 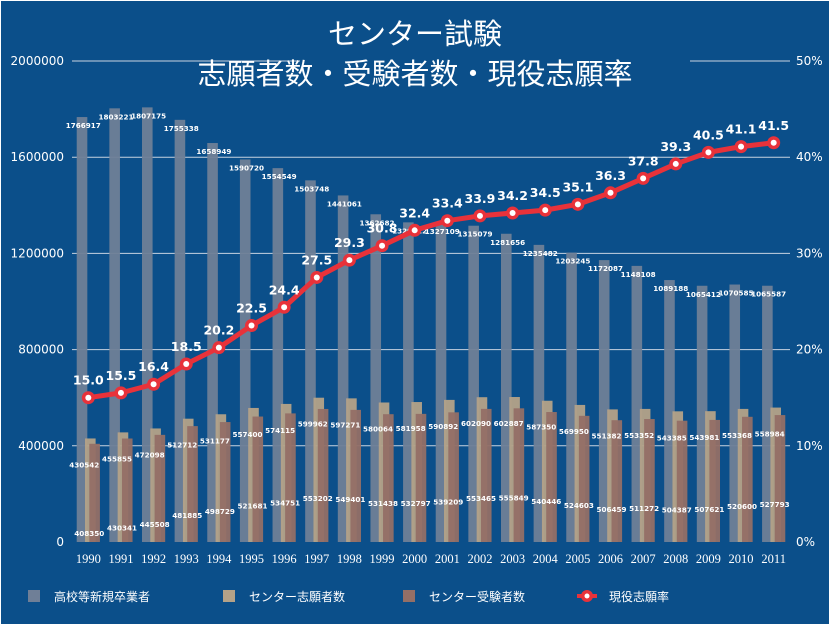 I want to click on y-right-tick-label: 0%, so click(x=805, y=542).